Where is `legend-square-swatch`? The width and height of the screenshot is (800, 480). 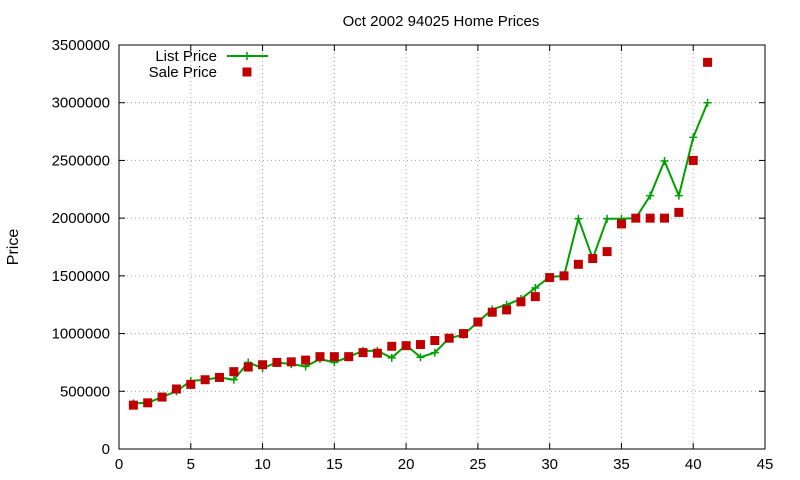
legend-square-swatch is located at coordinates (247, 72).